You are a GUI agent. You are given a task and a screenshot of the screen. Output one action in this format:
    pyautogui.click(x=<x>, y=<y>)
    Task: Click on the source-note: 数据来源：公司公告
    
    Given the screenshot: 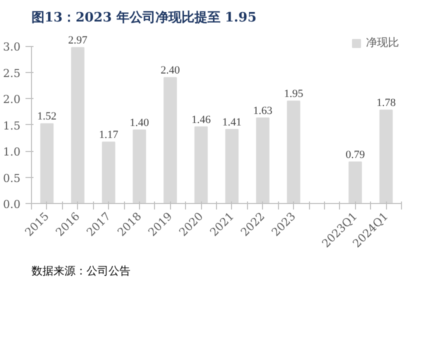 What is the action you would take?
    pyautogui.click(x=81, y=271)
    